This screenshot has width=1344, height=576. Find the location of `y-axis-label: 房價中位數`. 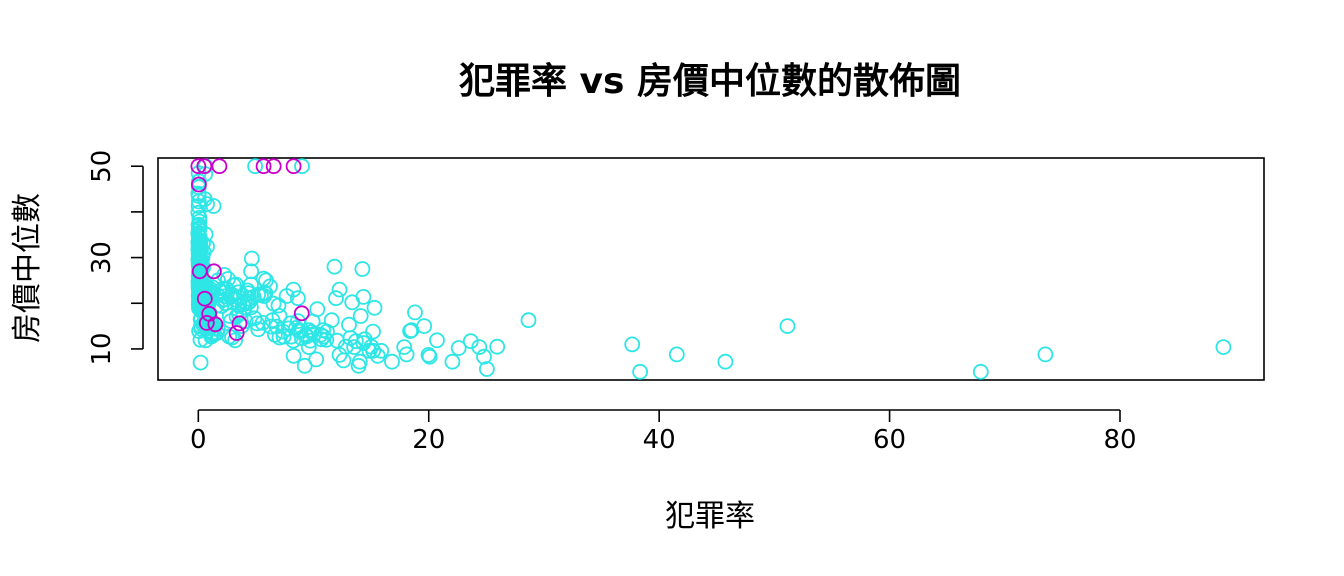

y-axis-label: 房價中位數 is located at coordinates (27, 268).